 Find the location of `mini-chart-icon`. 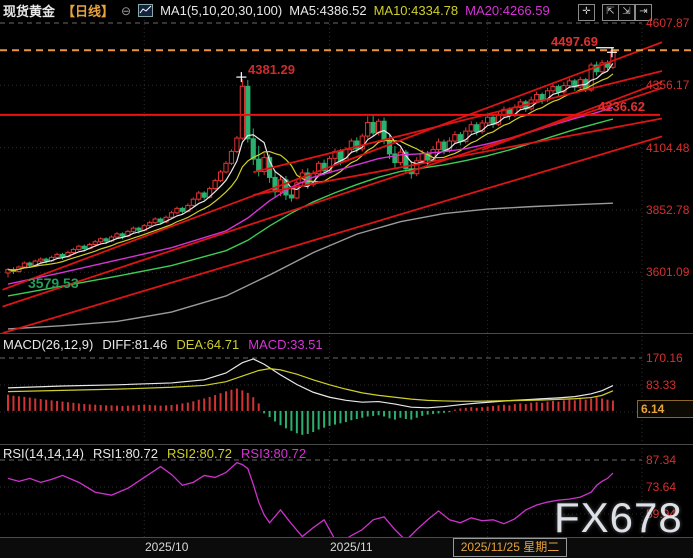

mini-chart-icon is located at coordinates (146, 10).